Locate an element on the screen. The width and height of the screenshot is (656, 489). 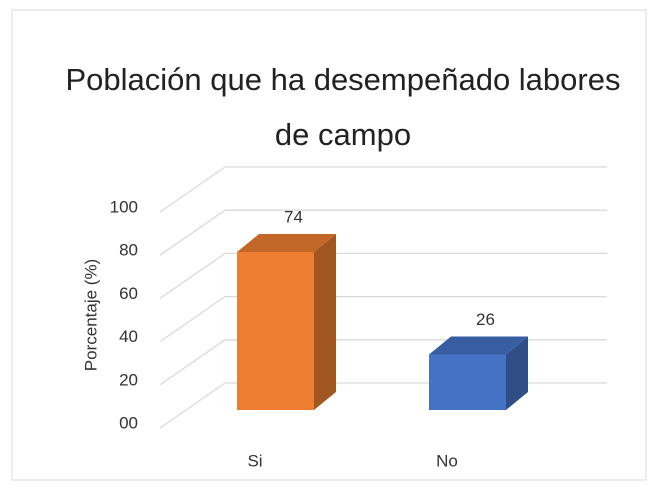
y-tick-label: 100 is located at coordinates (124, 206).